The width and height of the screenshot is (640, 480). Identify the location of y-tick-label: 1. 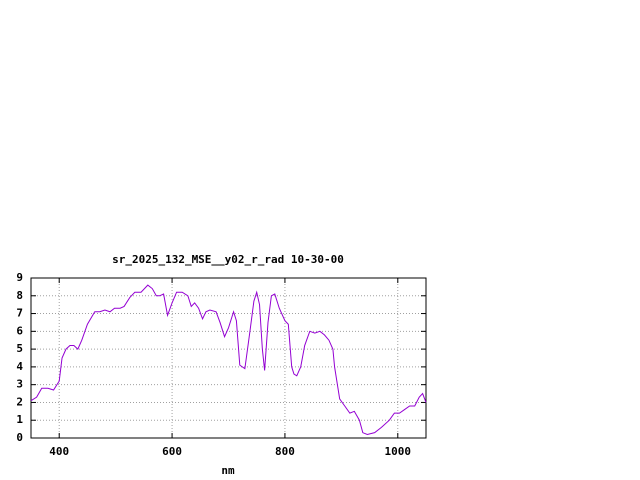
(19, 419).